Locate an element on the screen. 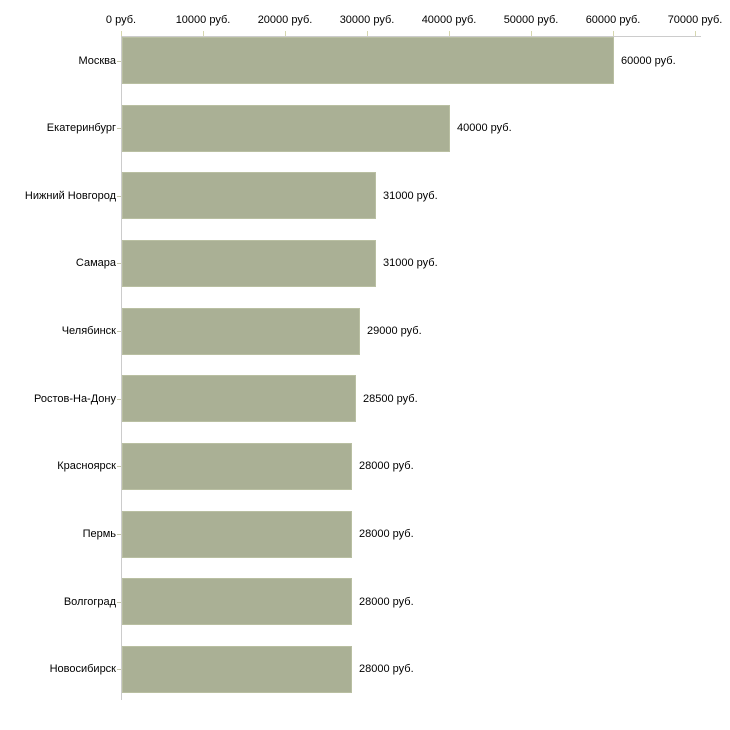 The image size is (730, 730). category-label: Красноярск is located at coordinates (86, 466).